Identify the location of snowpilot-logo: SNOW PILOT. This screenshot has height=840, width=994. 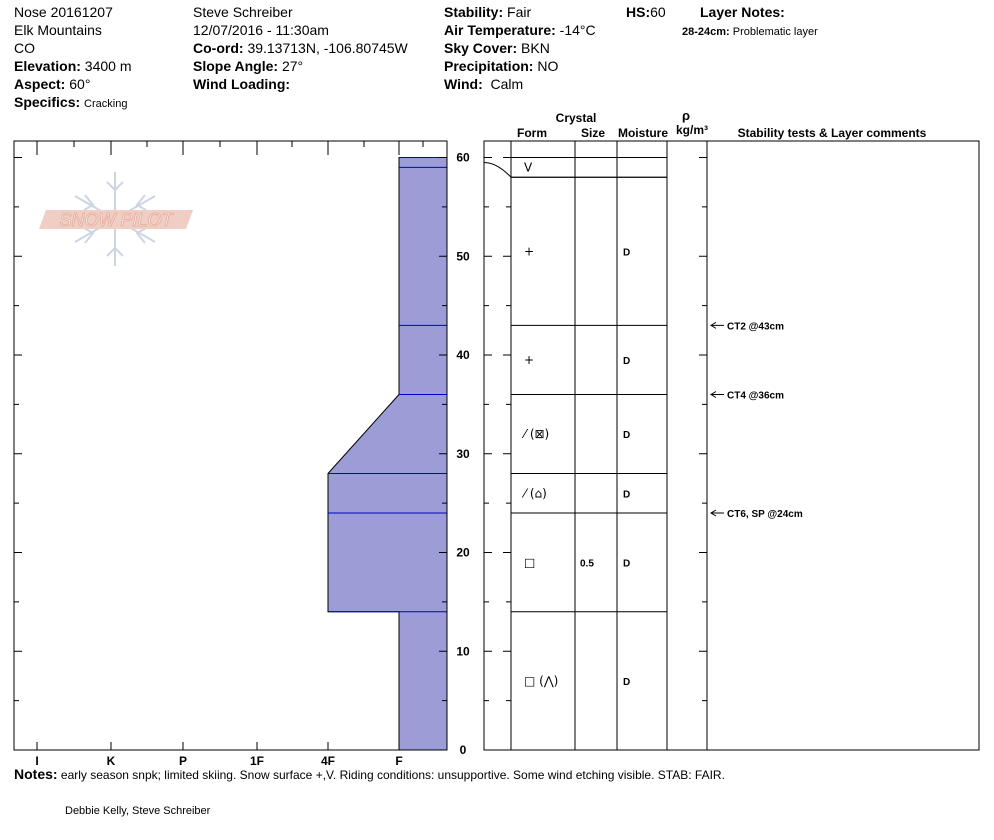
(116, 219).